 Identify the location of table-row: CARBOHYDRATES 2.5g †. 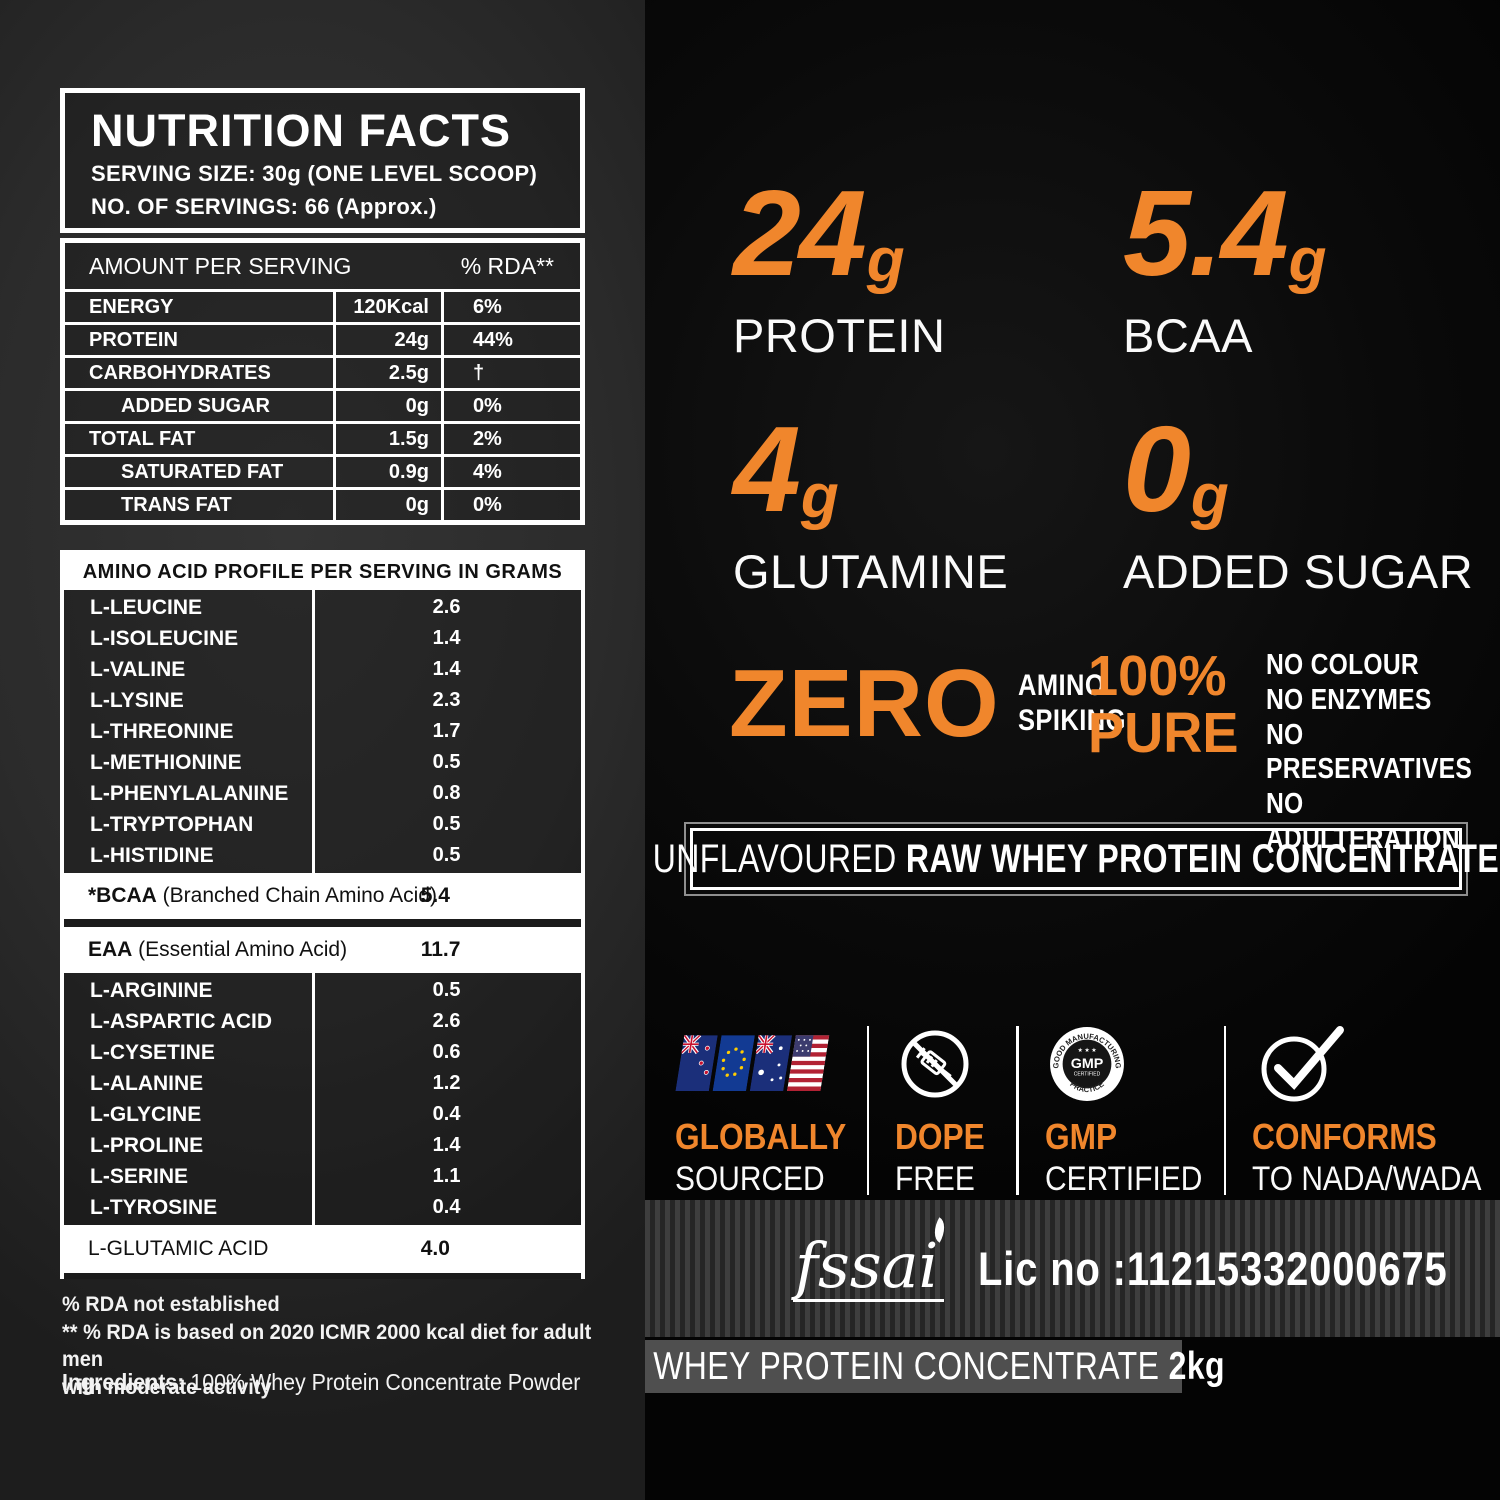
(322, 371).